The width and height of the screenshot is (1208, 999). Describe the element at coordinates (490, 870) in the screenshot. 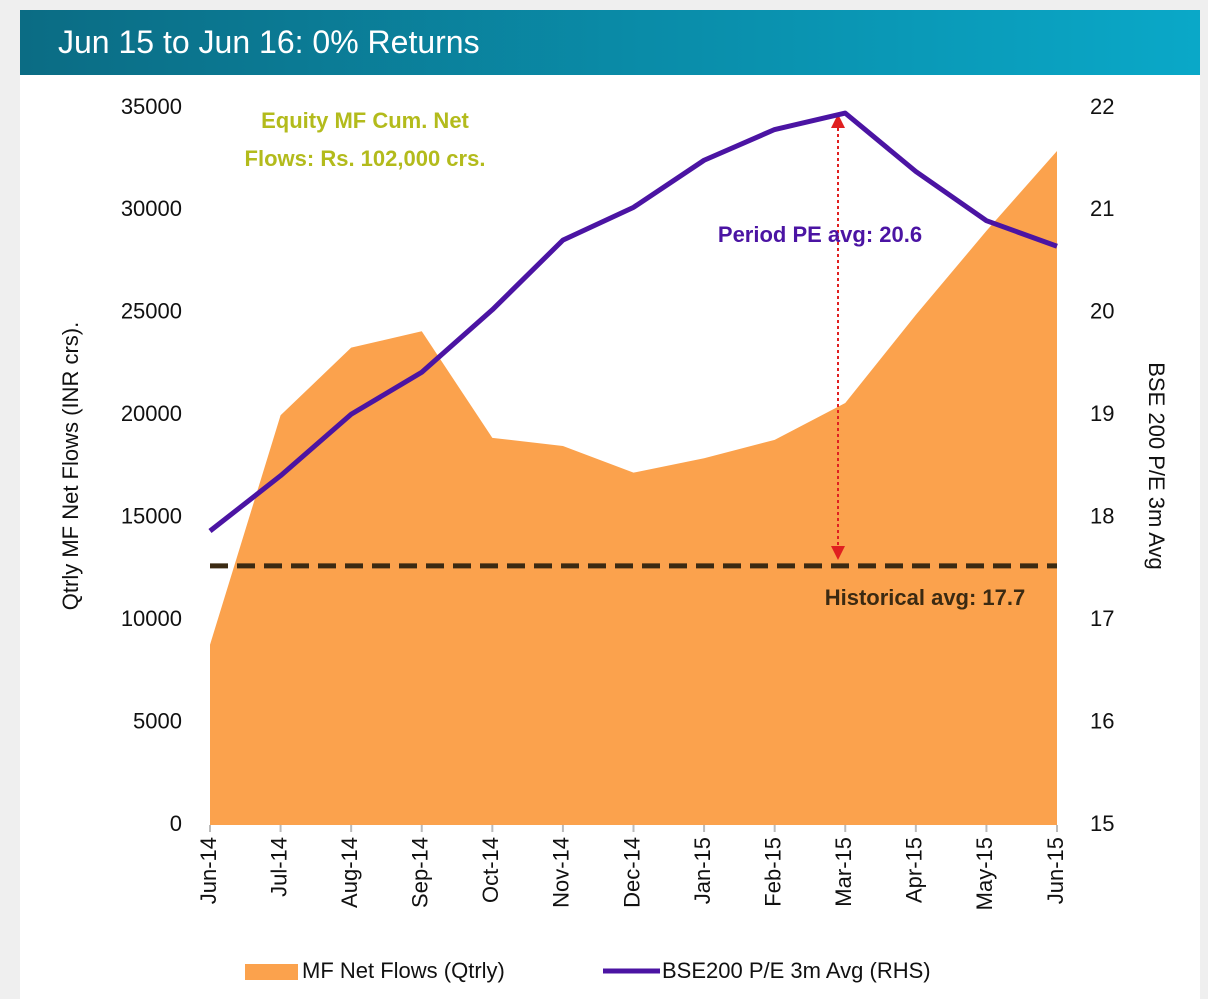

I see `x-tick-label: Oct-14` at that location.